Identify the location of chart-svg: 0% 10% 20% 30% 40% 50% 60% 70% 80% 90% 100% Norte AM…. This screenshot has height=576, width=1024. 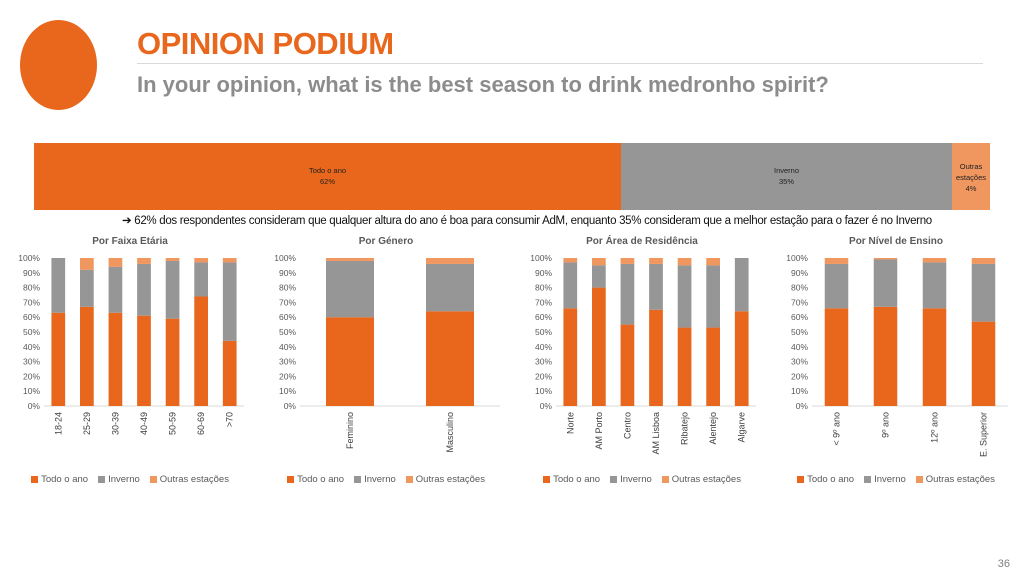
(643, 354).